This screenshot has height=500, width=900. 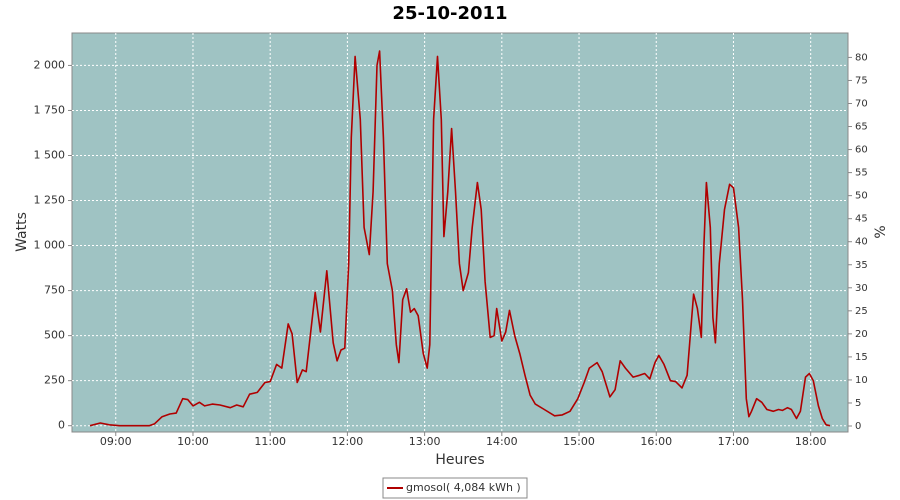 I want to click on y2-tick-label: 25, so click(x=861, y=311).